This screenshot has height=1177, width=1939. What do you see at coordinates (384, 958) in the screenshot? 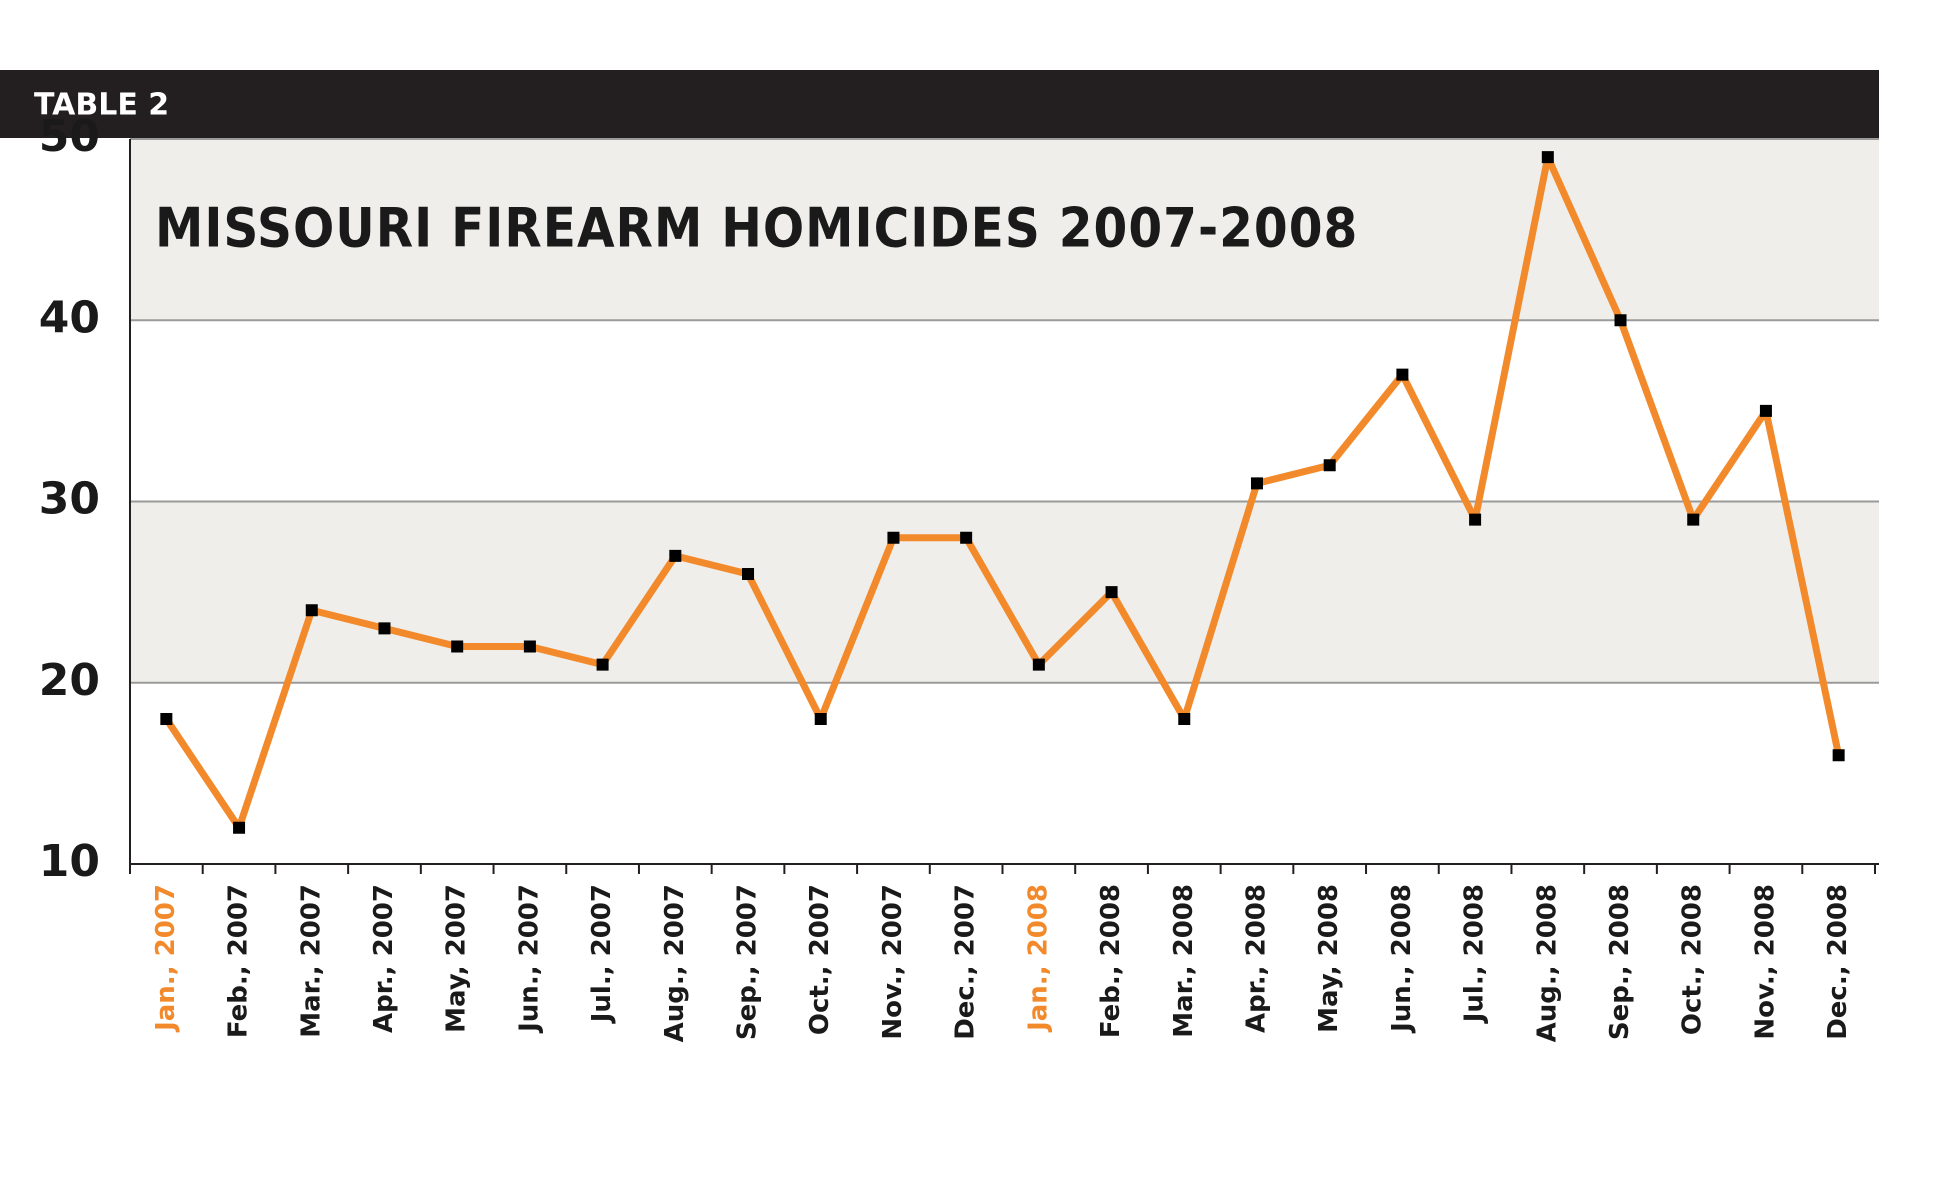
I see `x-tick-label: Apr., 2007` at bounding box center [384, 958].